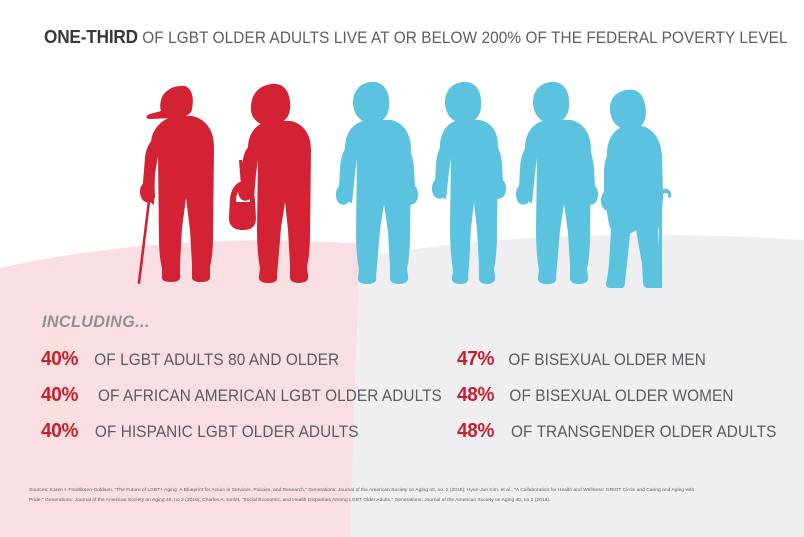 This screenshot has height=537, width=804. Describe the element at coordinates (227, 432) in the screenshot. I see `stat-label: OF HISPANIC LGBT OLDER ADULTS` at that location.